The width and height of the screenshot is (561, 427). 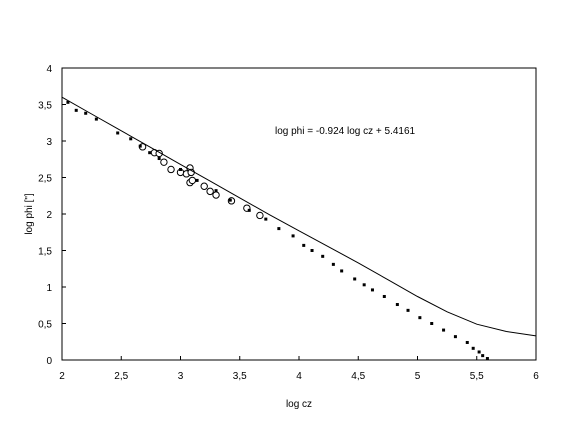 I want to click on x-tick-label: 3, so click(x=181, y=376).